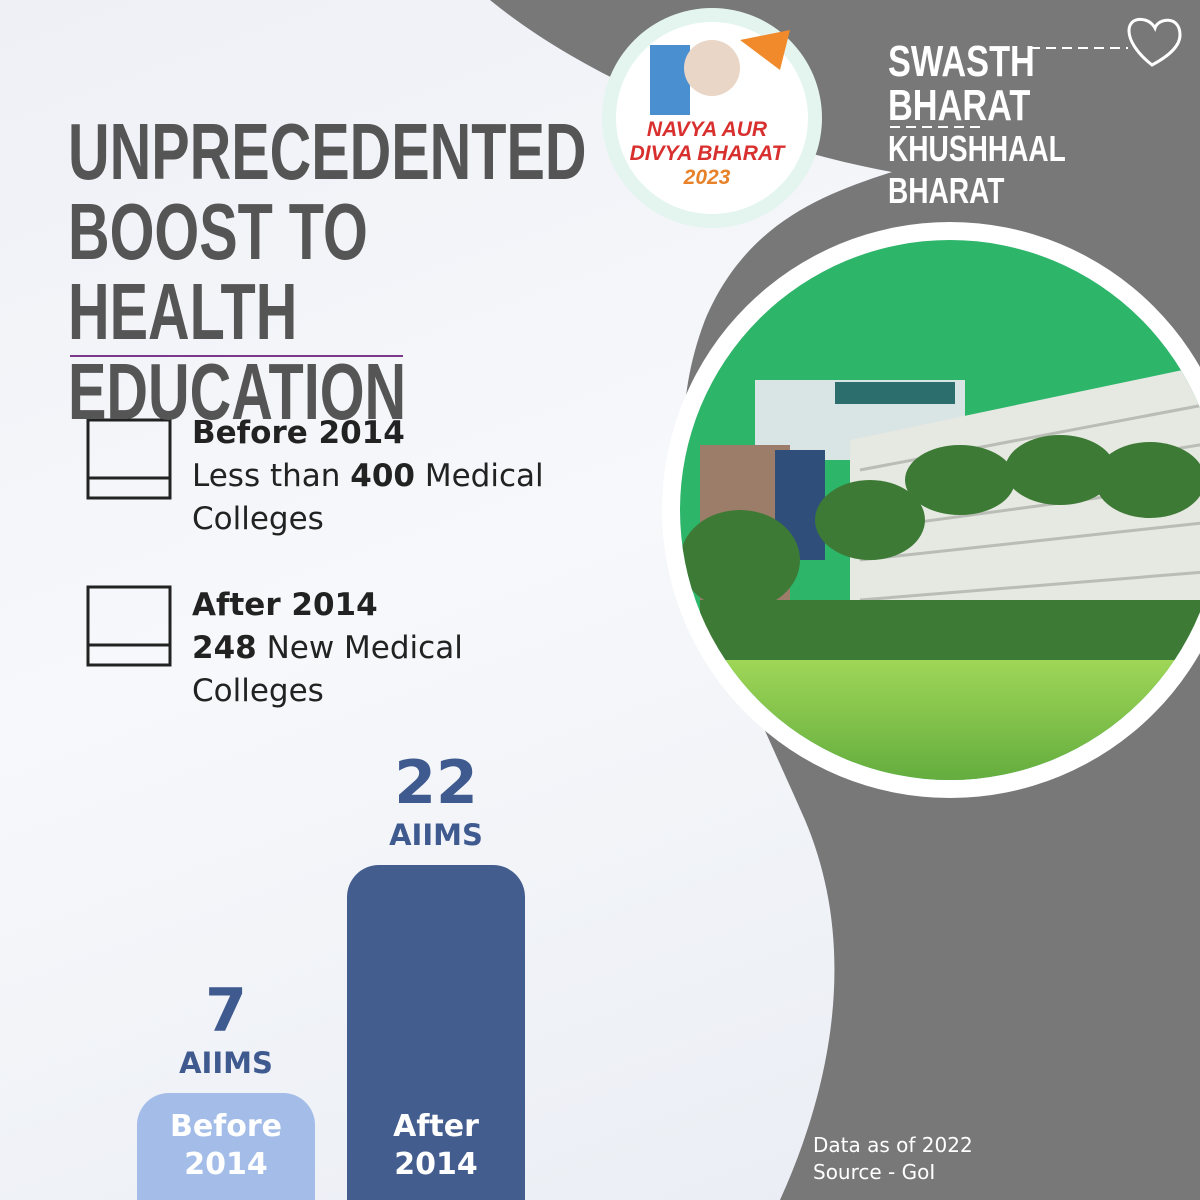  What do you see at coordinates (327, 271) in the screenshot?
I see `title: UNPRECEDENTED BOOST TO HEALTH EDUCATION` at bounding box center [327, 271].